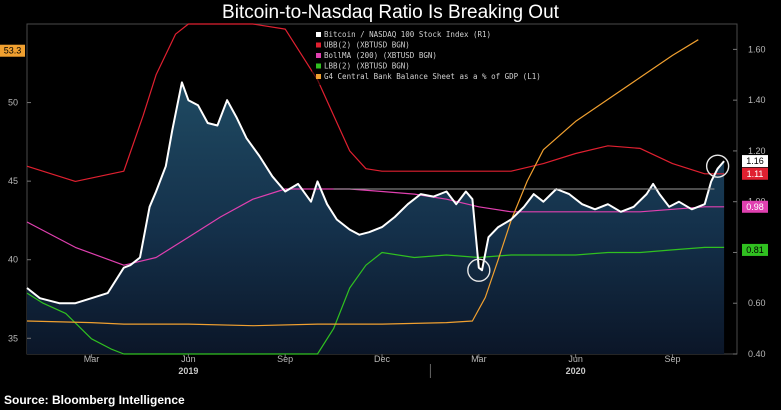 The image size is (781, 410). Describe the element at coordinates (188, 371) in the screenshot. I see `x-axis-year-label: 2019` at that location.